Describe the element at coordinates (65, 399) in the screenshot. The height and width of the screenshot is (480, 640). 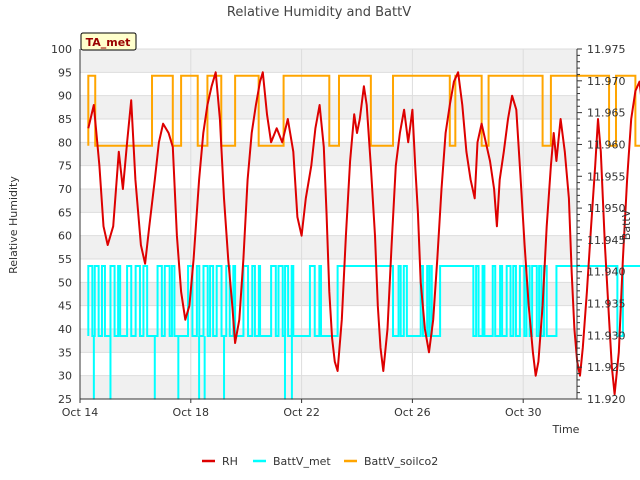
I see `y-tick-label-left: 25` at that location.